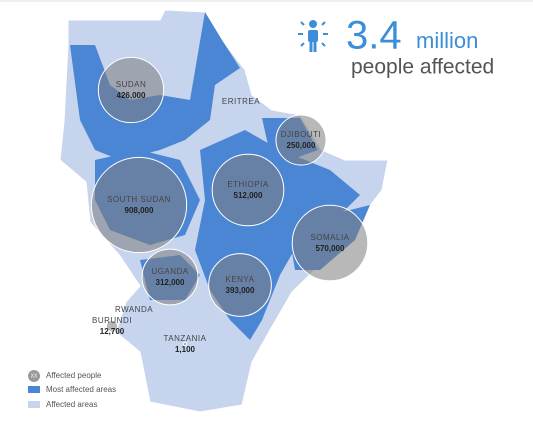  I want to click on legend-label: Most affected areas, so click(81, 389).